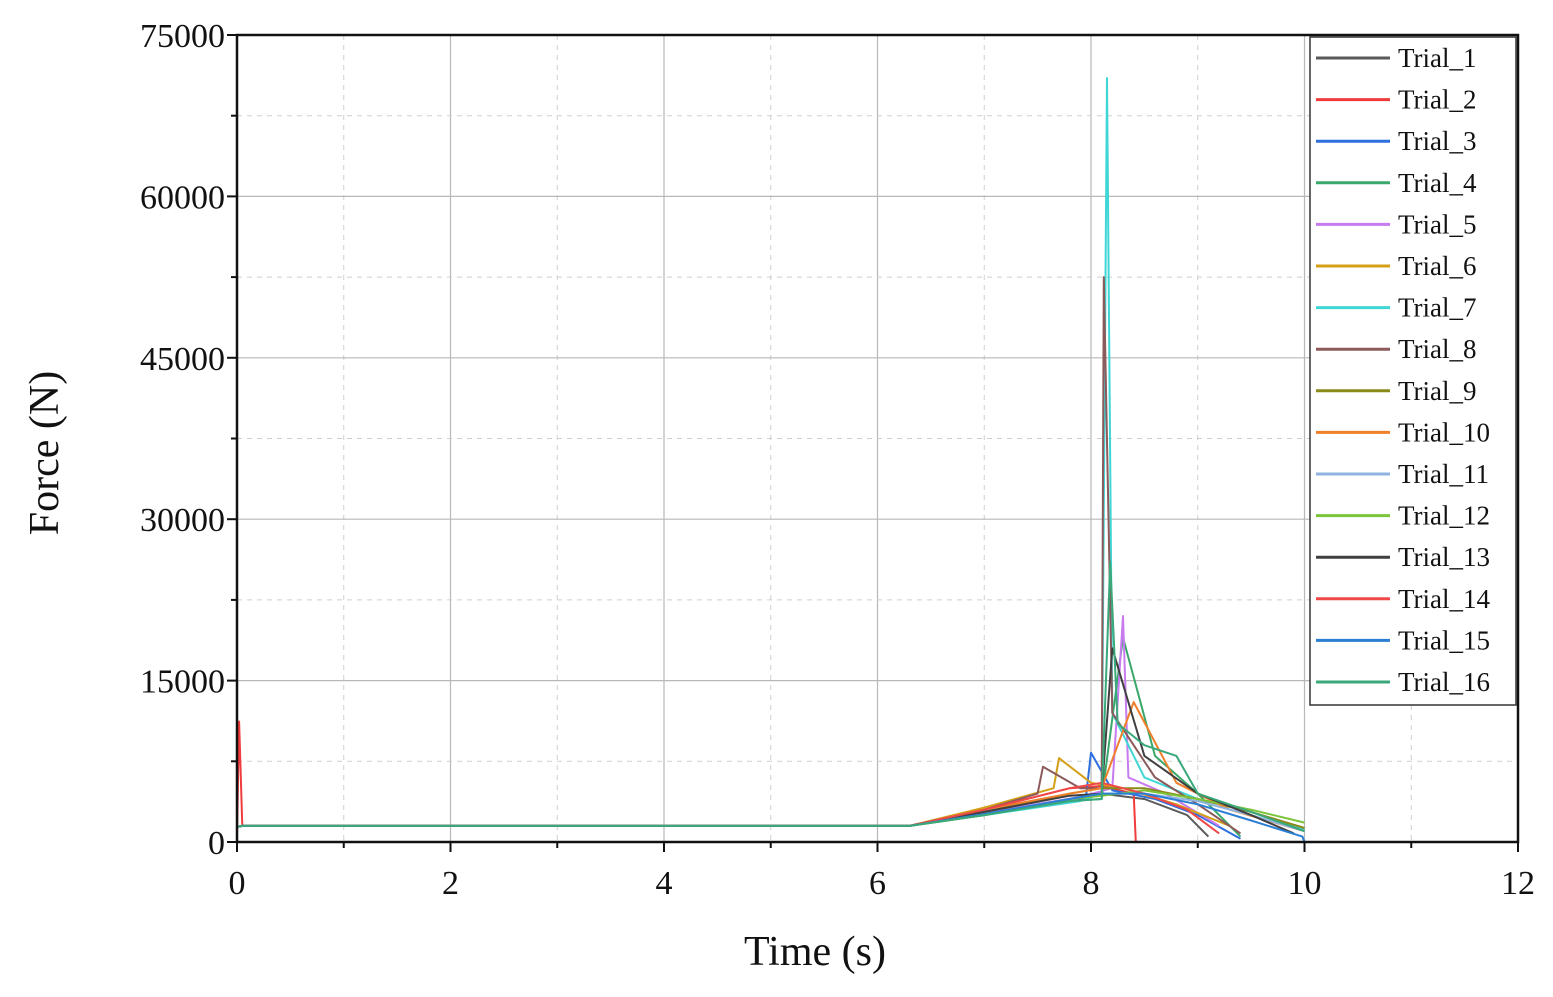 The width and height of the screenshot is (1553, 997). Describe the element at coordinates (216, 843) in the screenshot. I see `y-tick-label: 0` at that location.